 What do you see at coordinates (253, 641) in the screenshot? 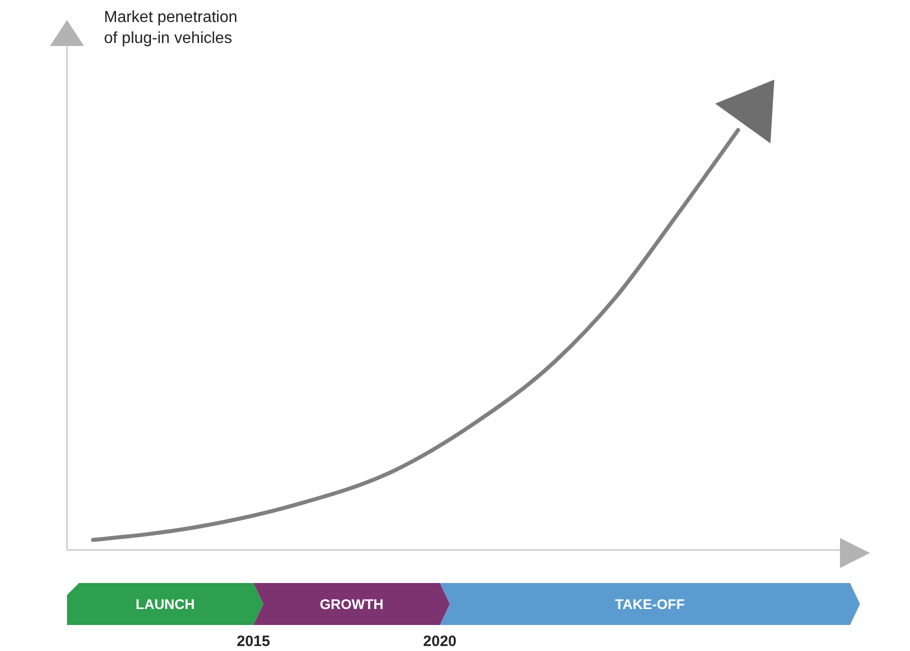
I see `x-tick-label: 2015` at bounding box center [253, 641].